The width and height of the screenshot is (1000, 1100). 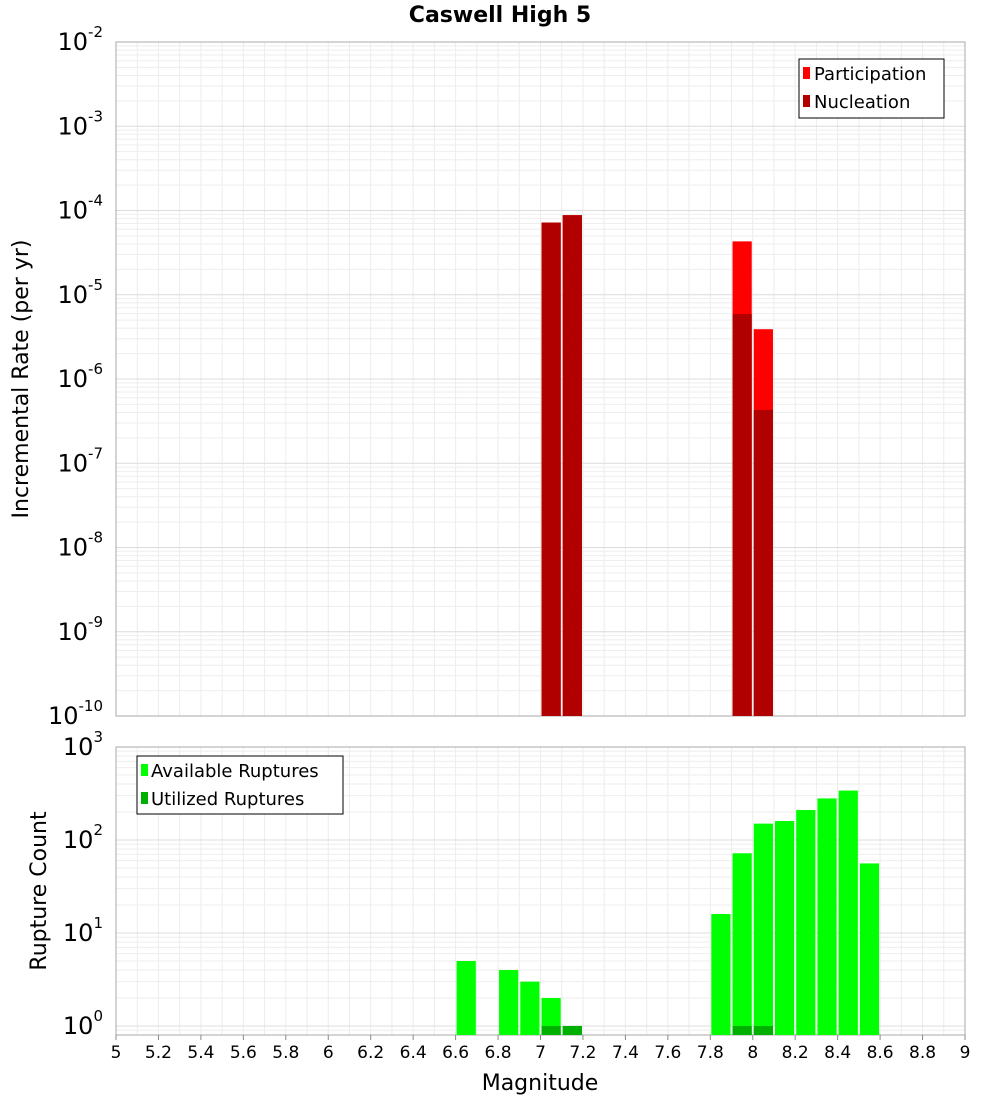 I want to click on legend-available-label: Available Ruptures, so click(x=235, y=771).